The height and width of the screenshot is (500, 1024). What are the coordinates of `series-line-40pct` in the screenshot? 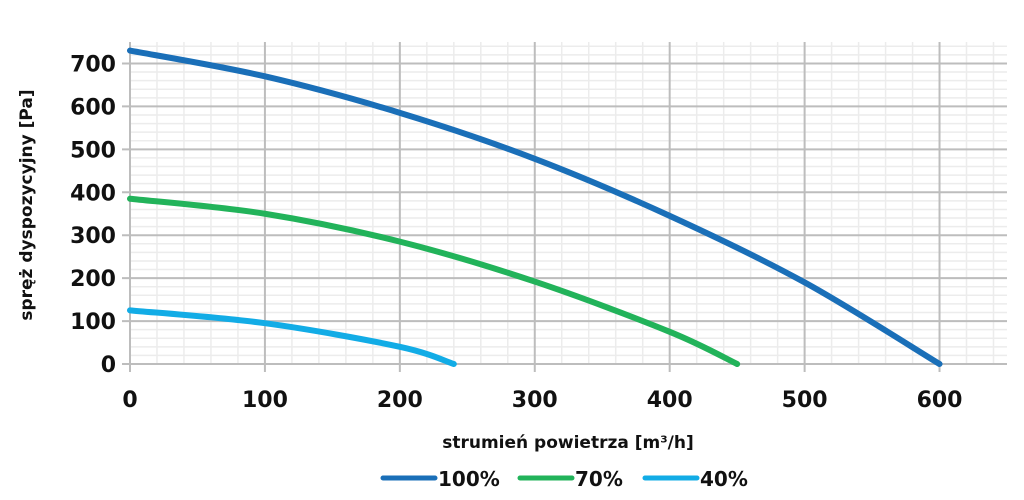 It's located at (292, 337).